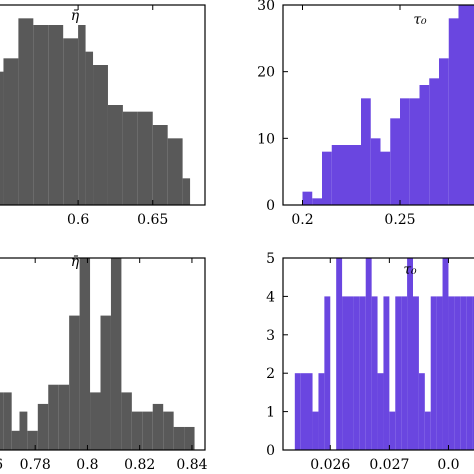 The height and width of the screenshot is (474, 474). Describe the element at coordinates (270, 259) in the screenshot. I see `y-tick-label: 5` at that location.